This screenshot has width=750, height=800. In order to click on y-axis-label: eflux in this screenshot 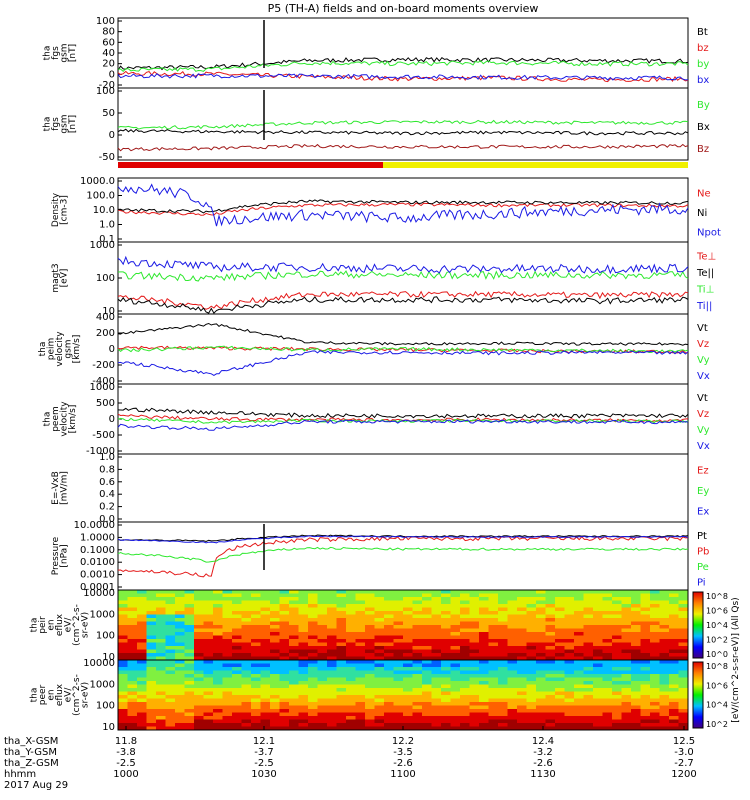, I will do `click(60, 694)`.